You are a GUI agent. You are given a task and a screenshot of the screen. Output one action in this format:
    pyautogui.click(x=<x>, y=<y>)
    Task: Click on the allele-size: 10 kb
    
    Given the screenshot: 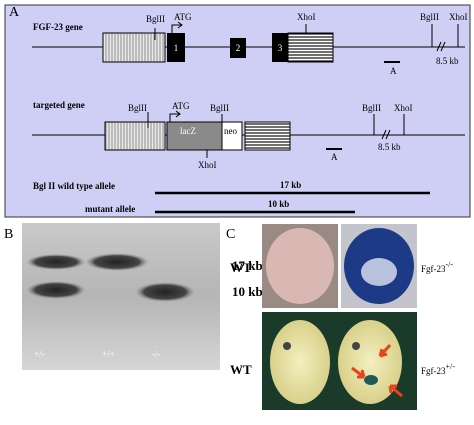 What is the action you would take?
    pyautogui.click(x=278, y=204)
    